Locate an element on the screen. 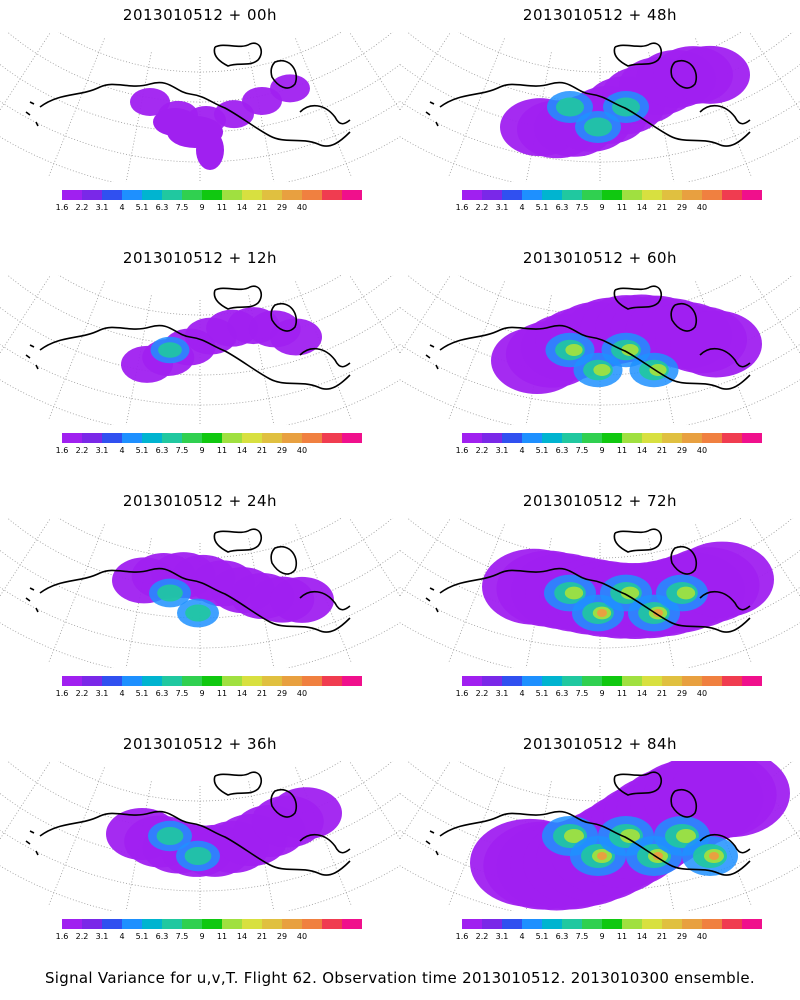  panel-title: 2013010512 + 00h is located at coordinates (200, 15).